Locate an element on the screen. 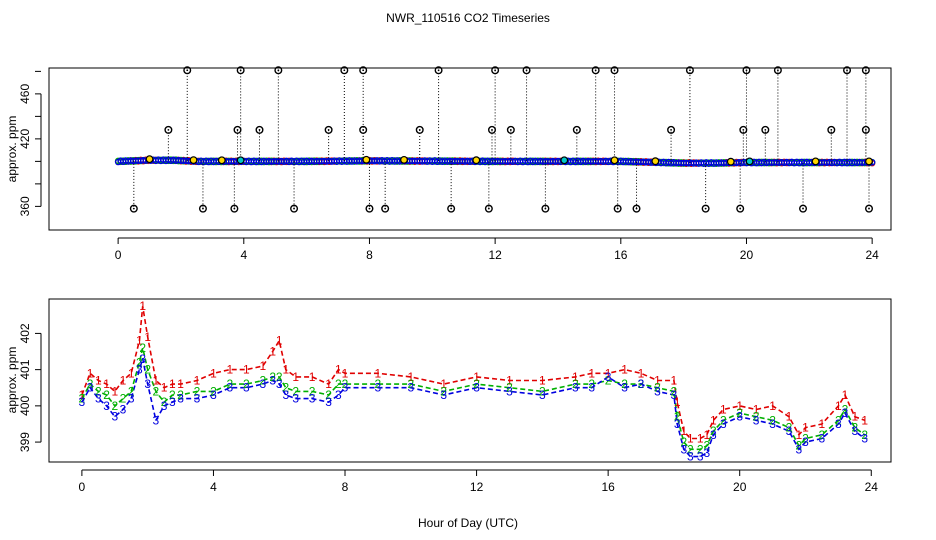 This screenshot has height=540, width=936. bottom-y-tick-label: 399 is located at coordinates (25, 442).